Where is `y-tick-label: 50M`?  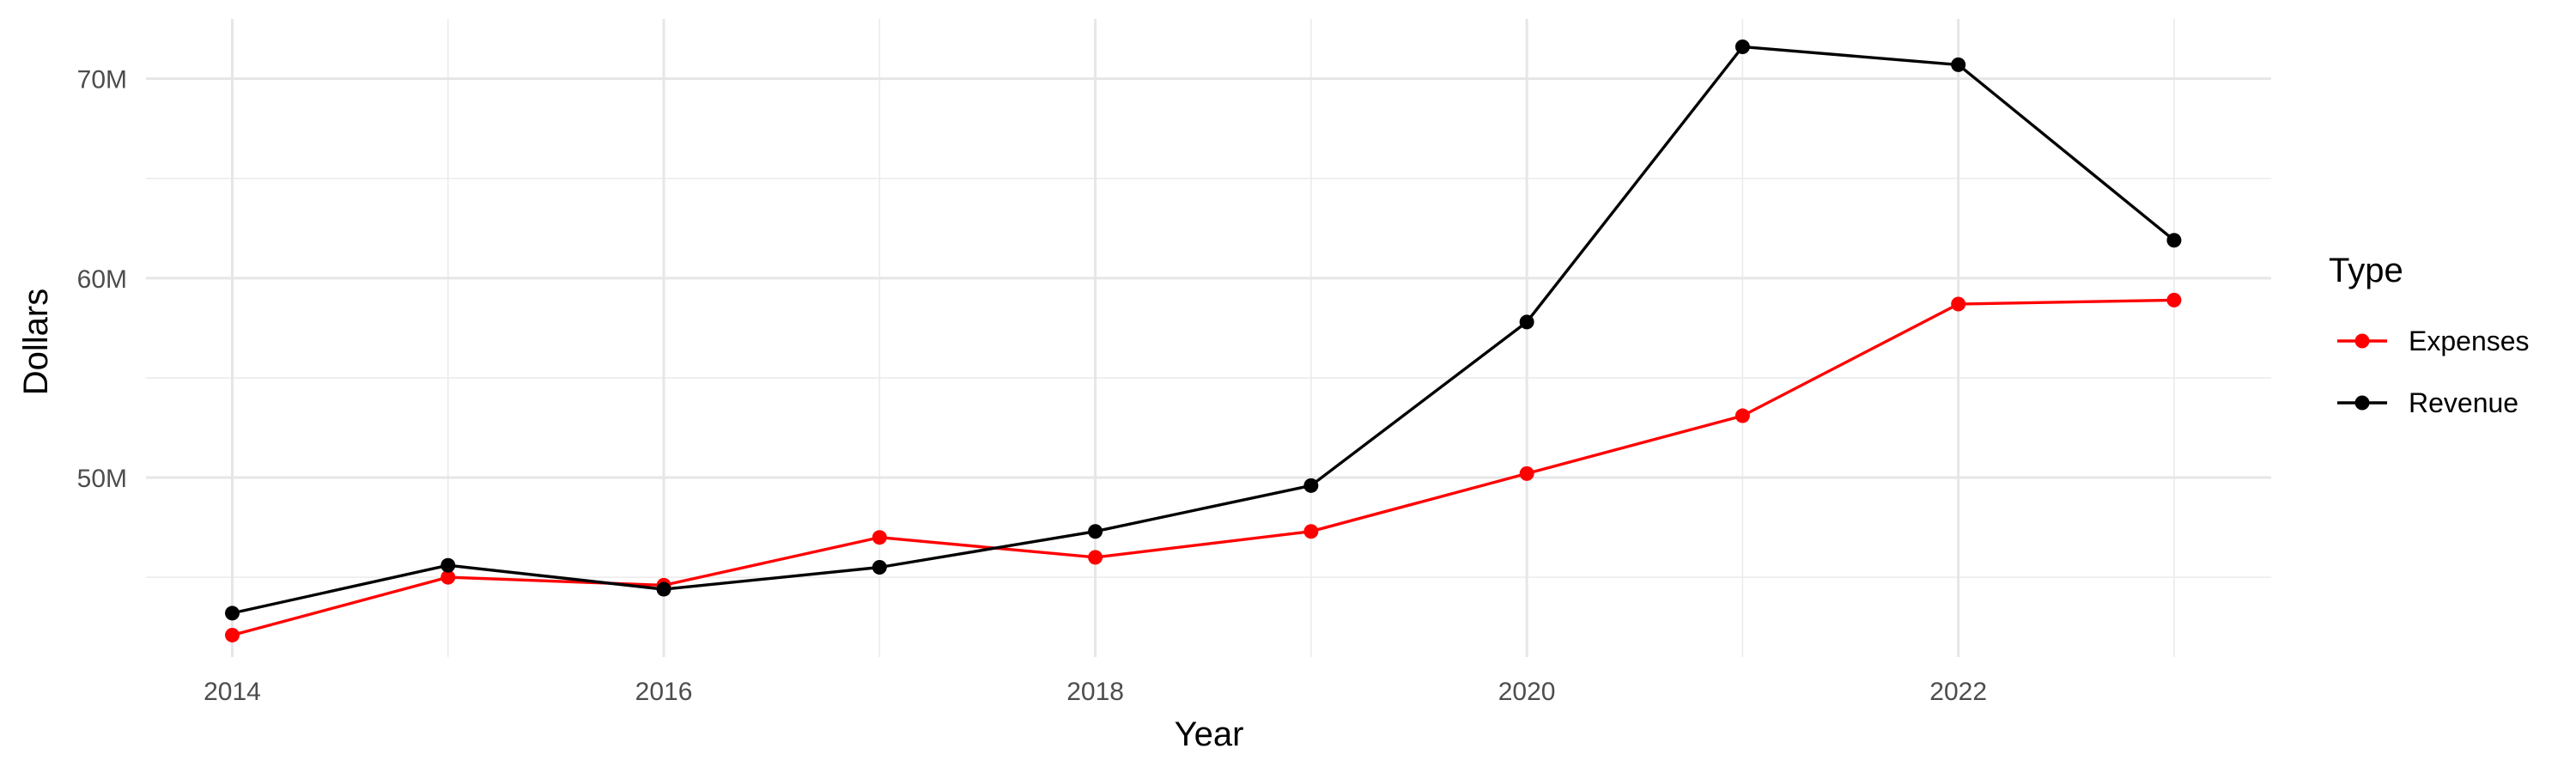 y-tick-label: 50M is located at coordinates (102, 479).